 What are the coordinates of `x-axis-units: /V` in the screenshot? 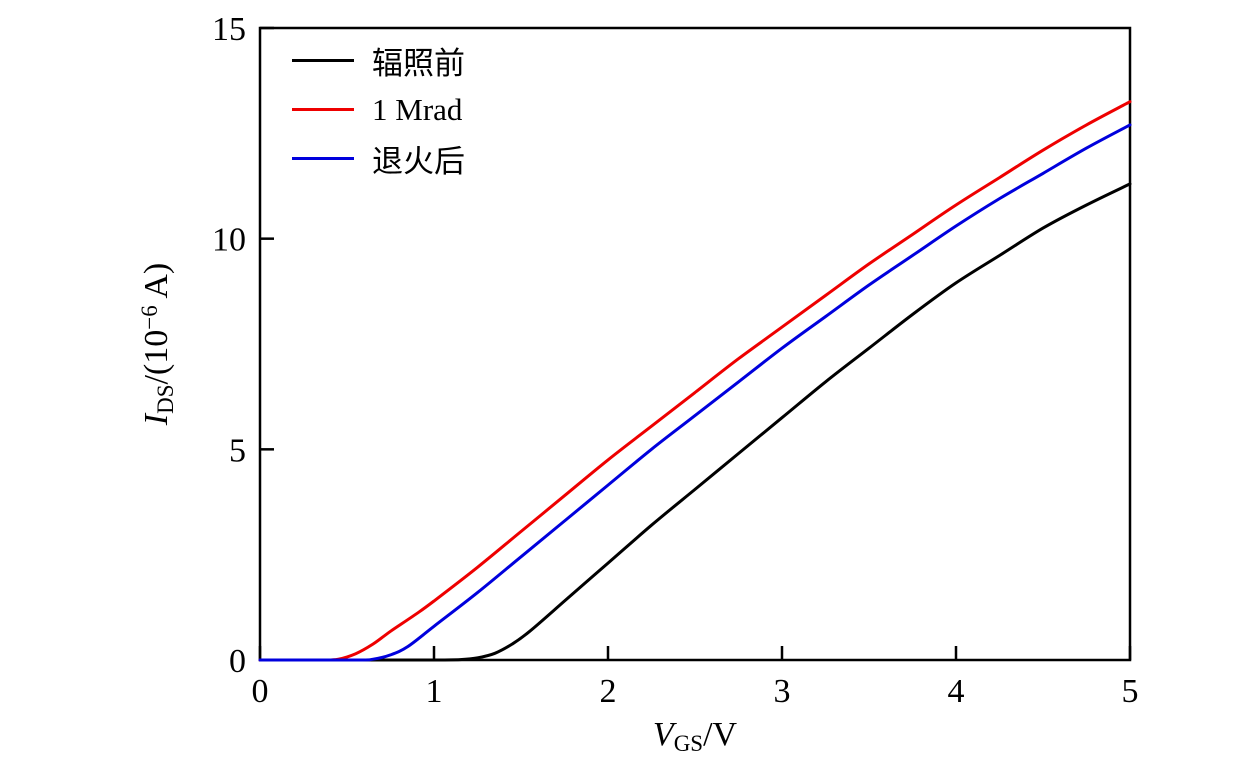 It's located at (720, 734).